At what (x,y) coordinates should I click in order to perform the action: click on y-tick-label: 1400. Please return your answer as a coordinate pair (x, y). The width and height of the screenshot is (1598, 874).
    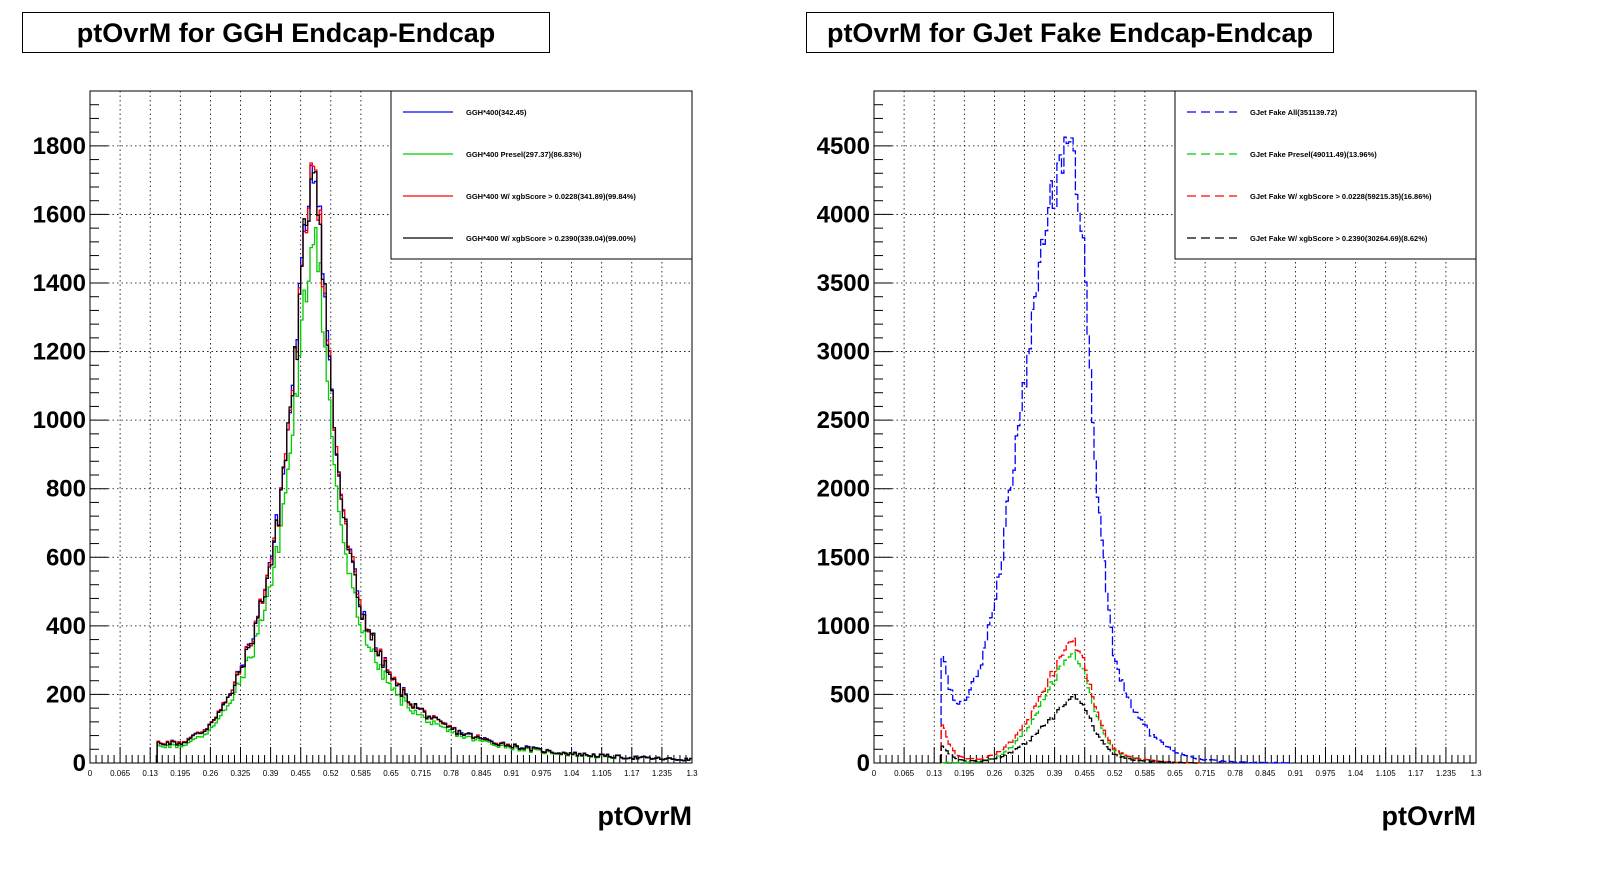
    Looking at the image, I should click on (59, 283).